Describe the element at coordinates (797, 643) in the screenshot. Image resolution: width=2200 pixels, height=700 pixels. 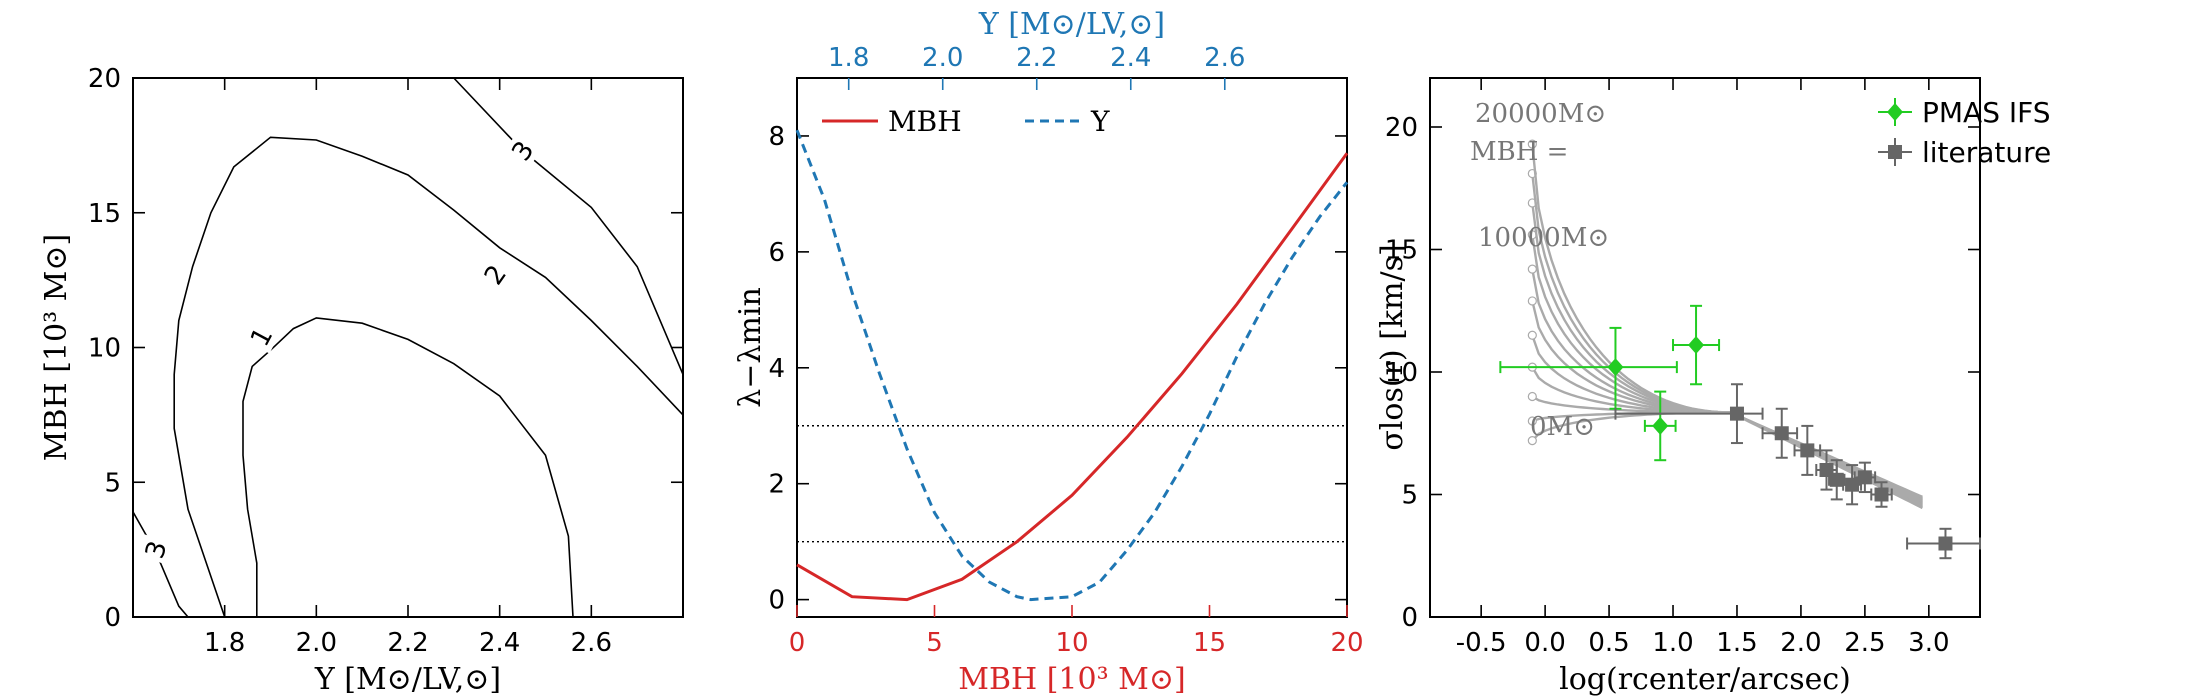
I see `x-tick-label: 0` at that location.